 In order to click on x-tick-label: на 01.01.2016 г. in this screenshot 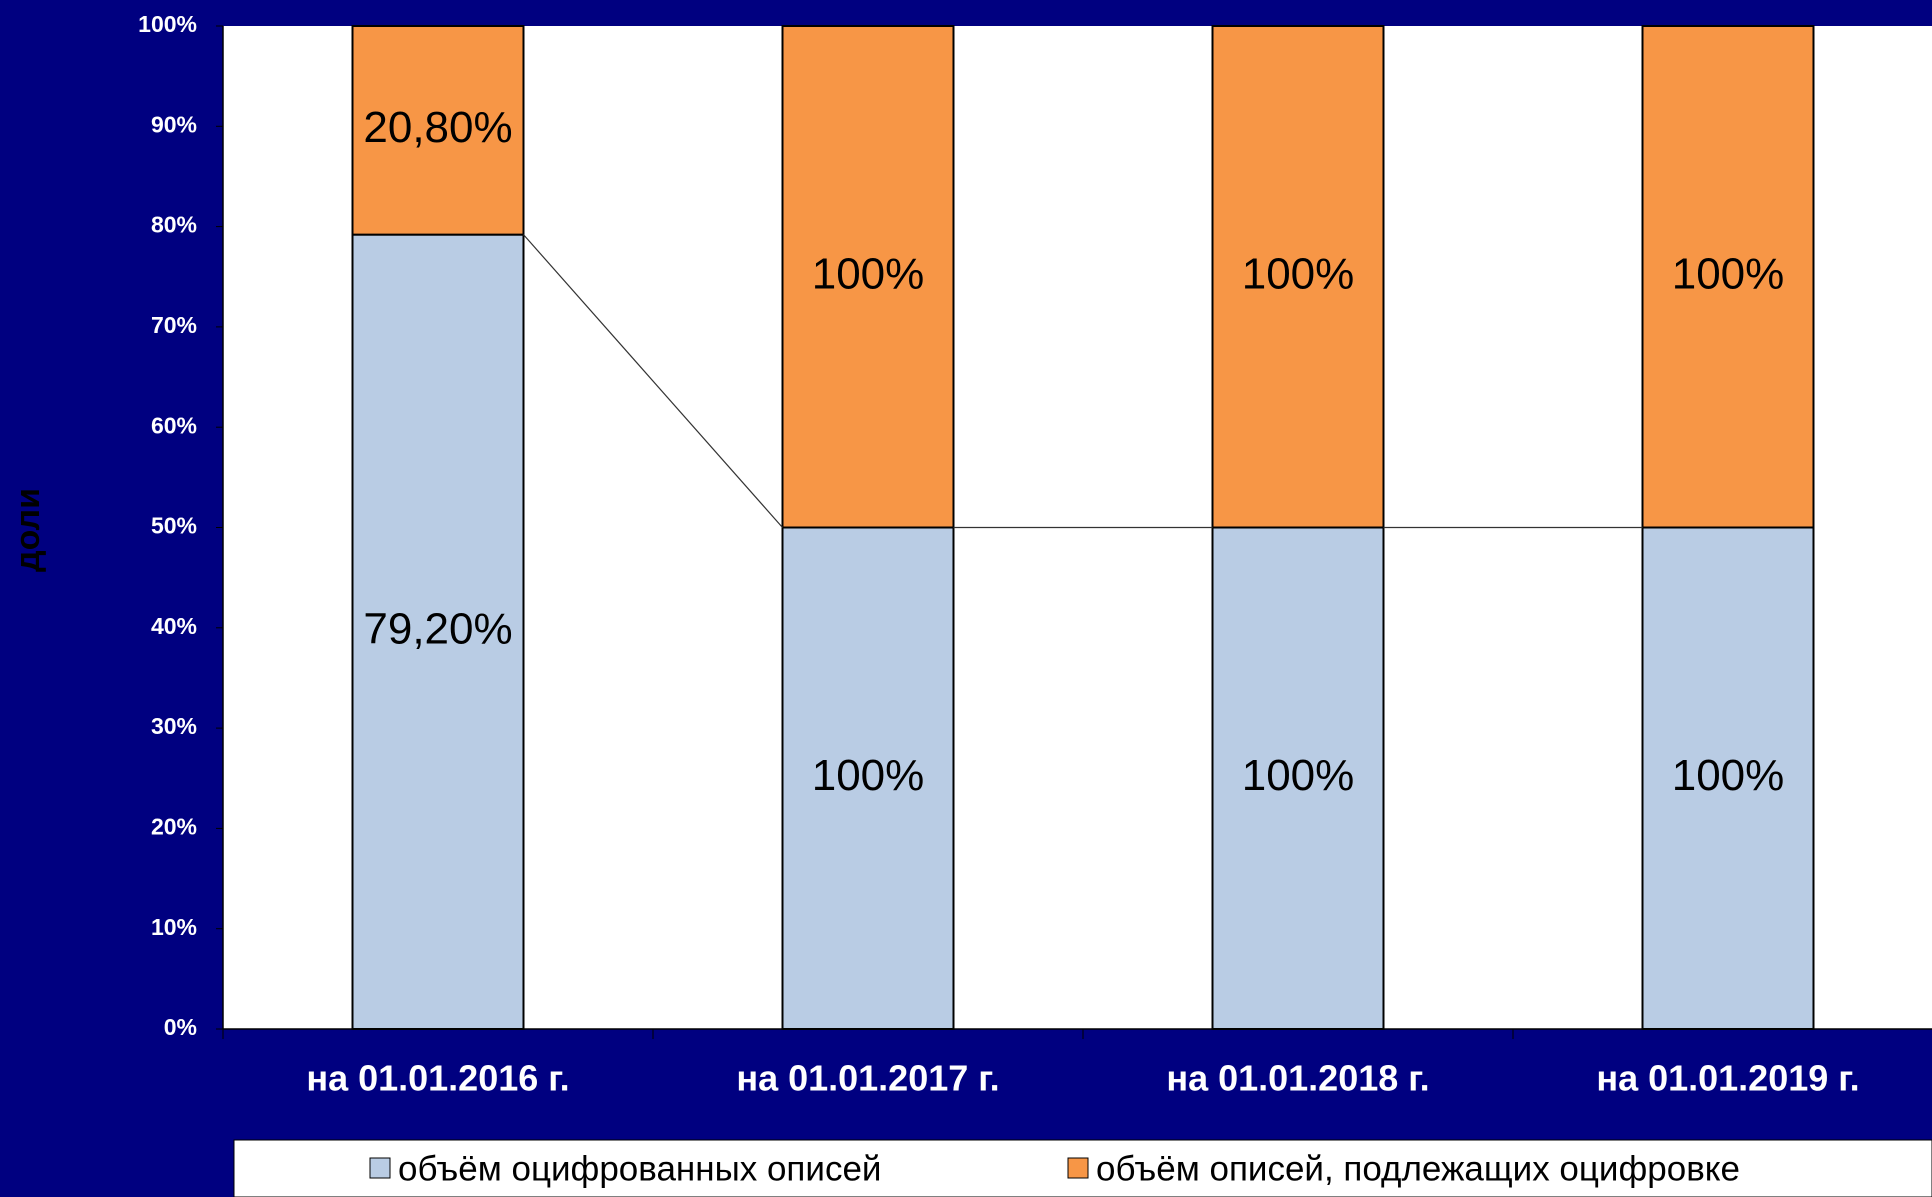, I will do `click(437, 1078)`.